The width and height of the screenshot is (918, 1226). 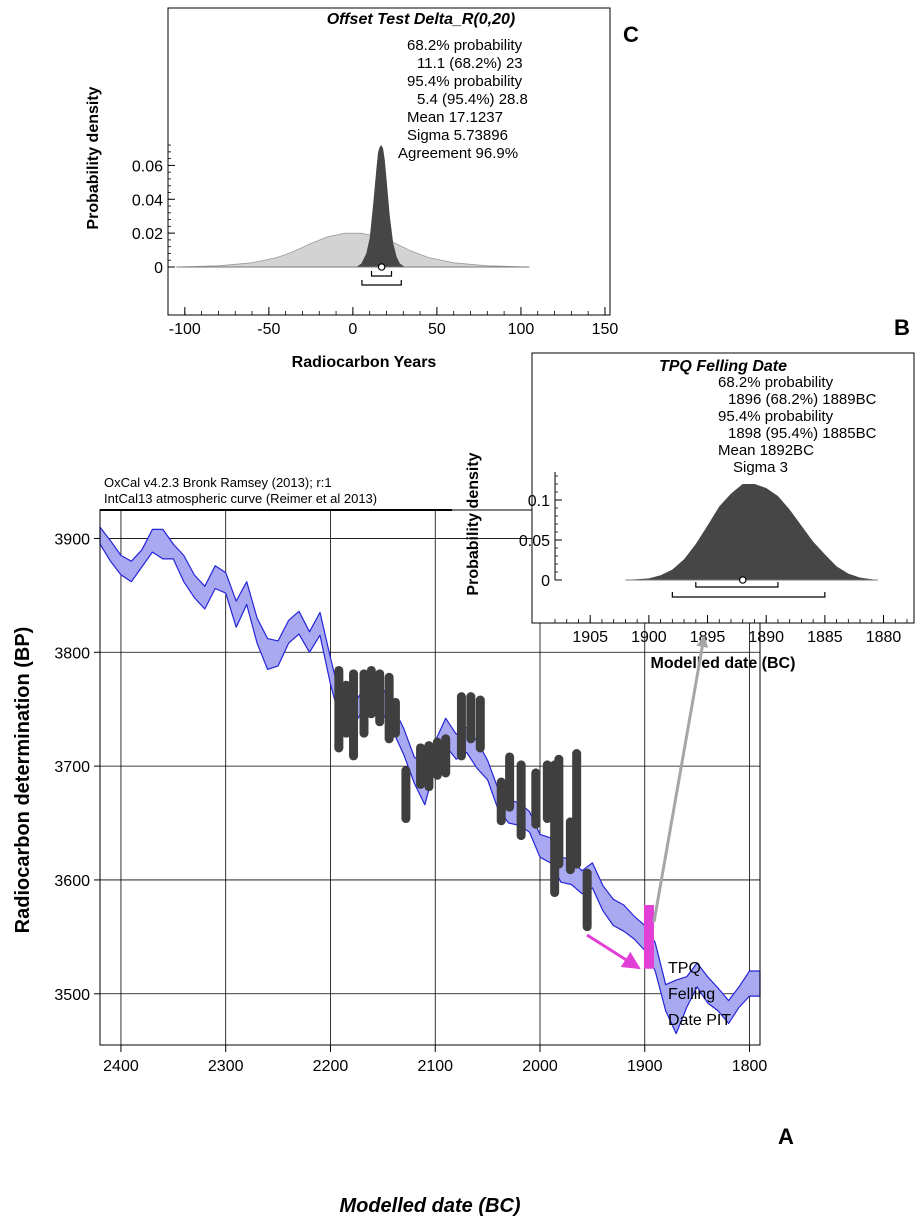 I want to click on panel-a-x-tick-label: 1800, so click(x=750, y=1066).